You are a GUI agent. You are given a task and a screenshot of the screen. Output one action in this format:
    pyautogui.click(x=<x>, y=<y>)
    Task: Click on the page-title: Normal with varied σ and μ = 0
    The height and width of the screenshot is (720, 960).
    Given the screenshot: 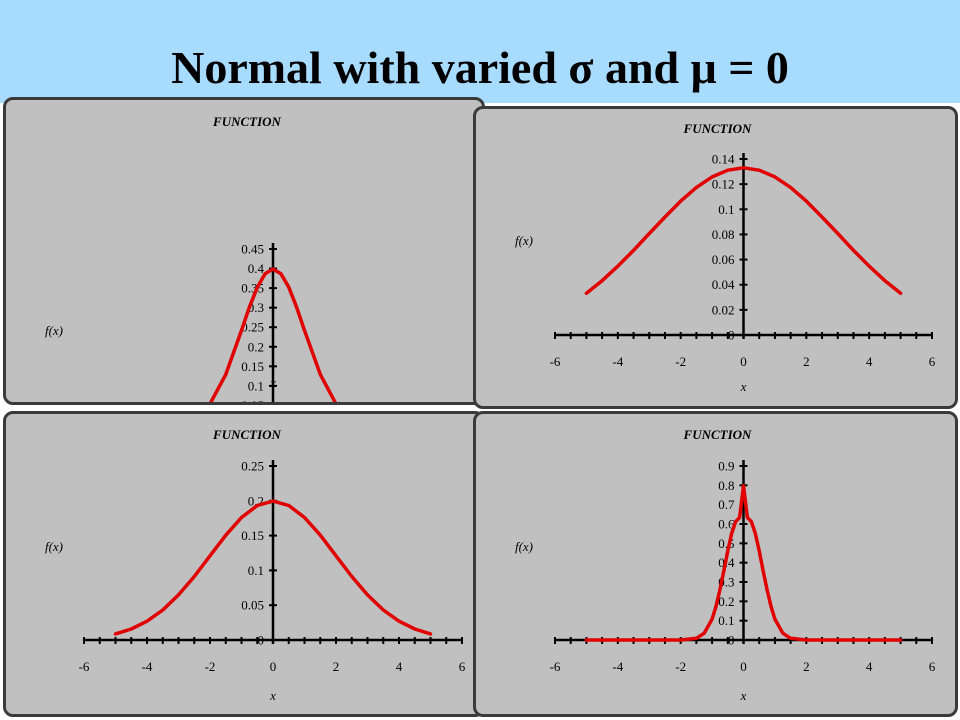 What is the action you would take?
    pyautogui.click(x=480, y=67)
    